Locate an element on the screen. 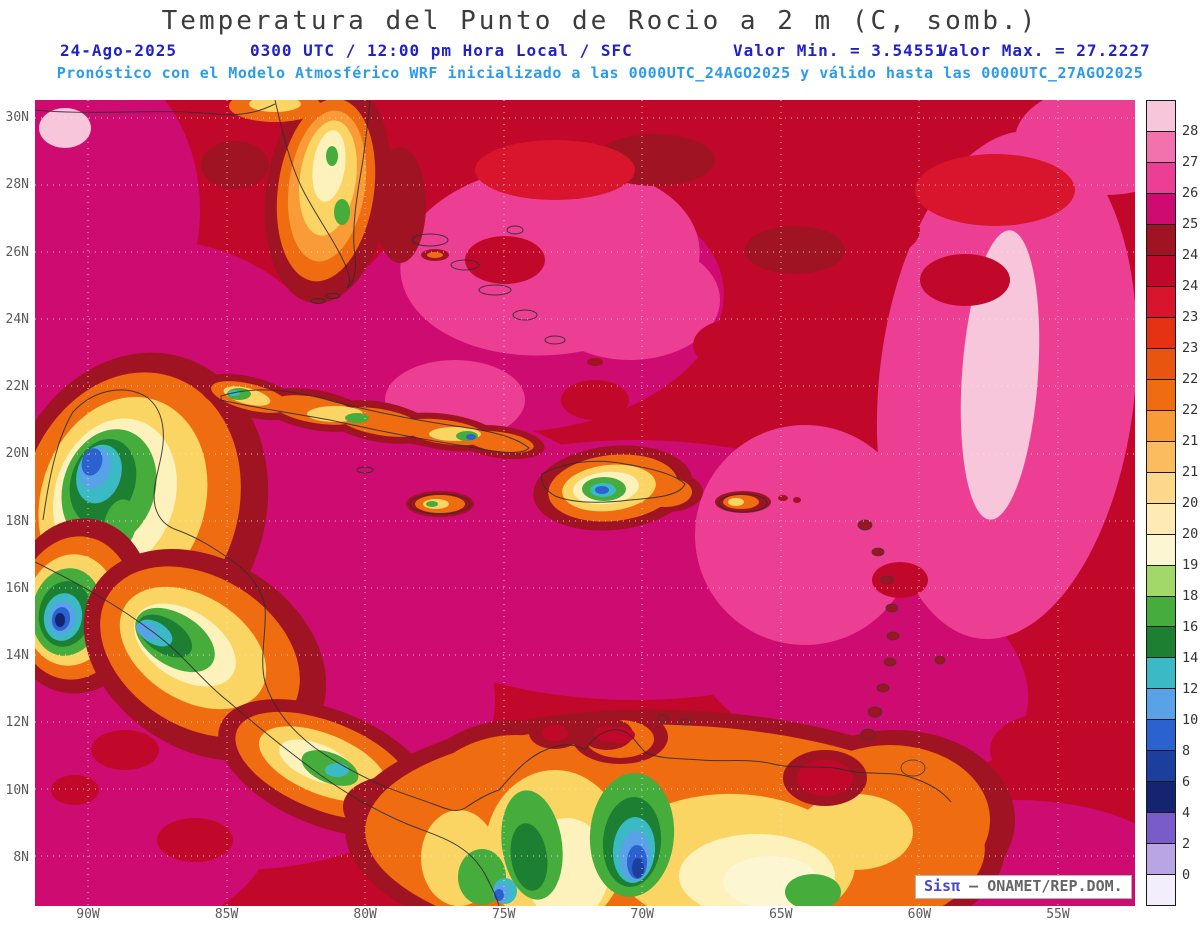 This screenshot has width=1200, height=927. lat-label: 14N is located at coordinates (17, 656).